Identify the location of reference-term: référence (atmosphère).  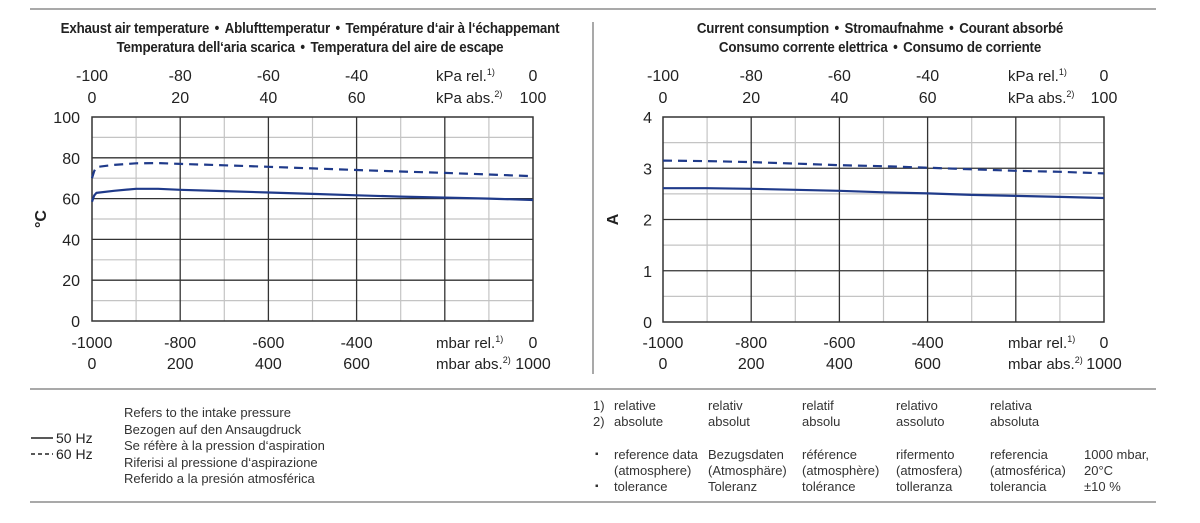
(841, 462).